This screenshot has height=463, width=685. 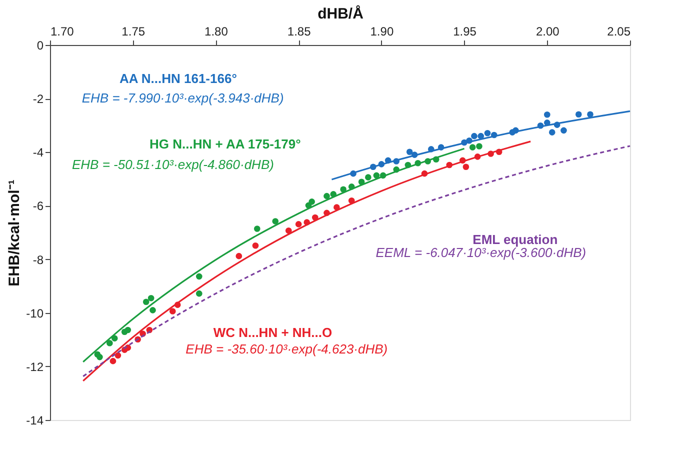 I want to click on annotation: EML equation, so click(x=515, y=239).